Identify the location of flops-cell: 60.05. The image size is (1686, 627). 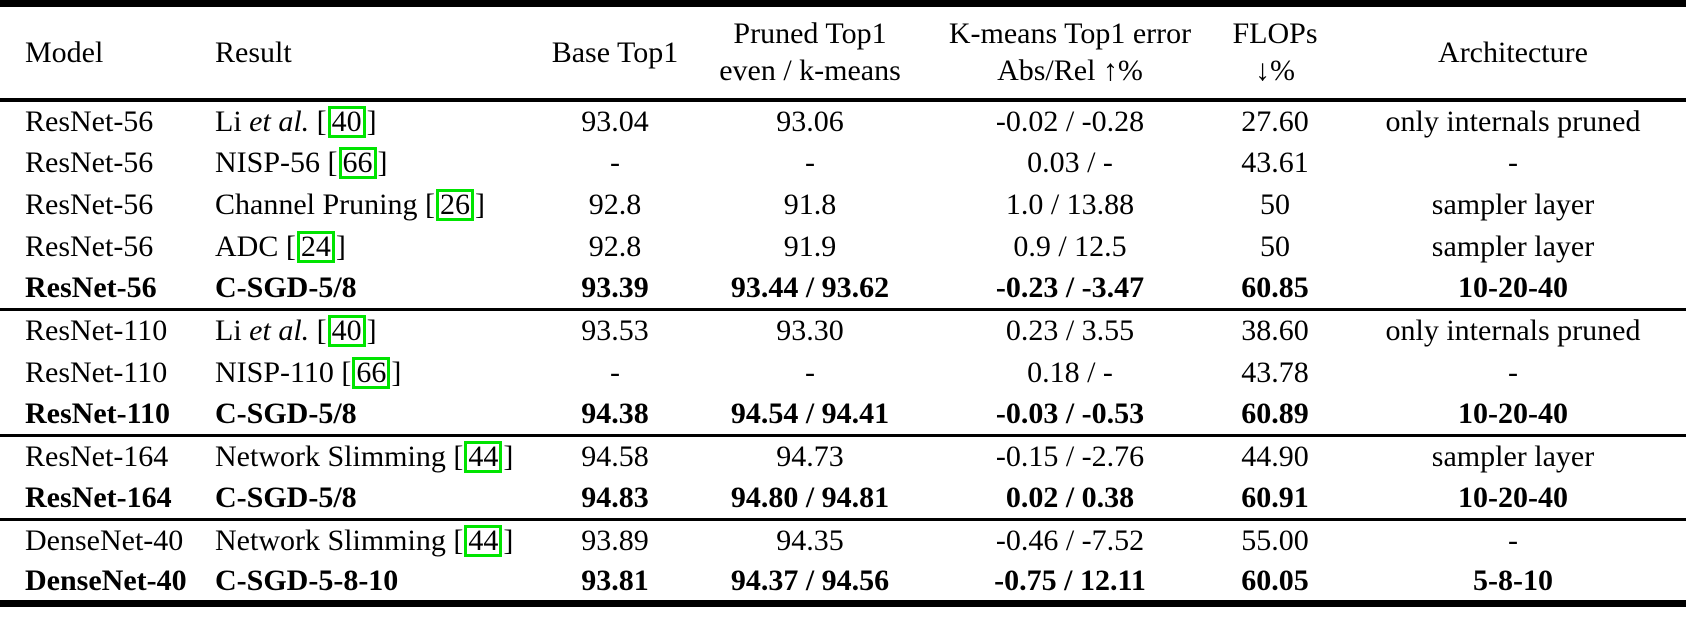
(1275, 580).